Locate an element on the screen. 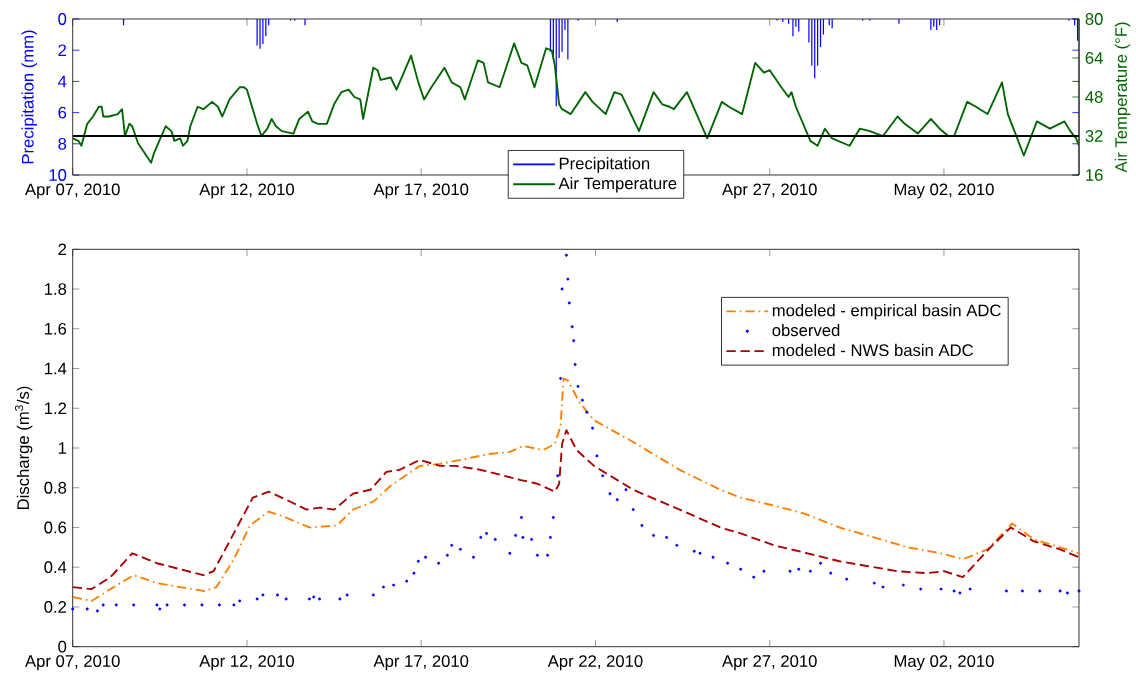  y2-tick-label: 32 is located at coordinates (1094, 136).